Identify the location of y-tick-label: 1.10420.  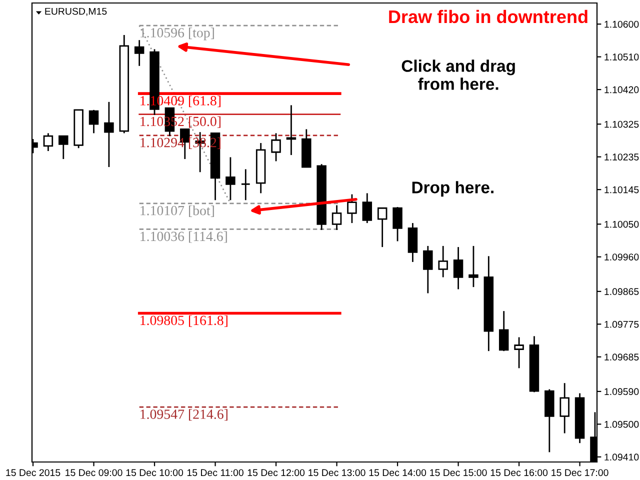
(621, 90).